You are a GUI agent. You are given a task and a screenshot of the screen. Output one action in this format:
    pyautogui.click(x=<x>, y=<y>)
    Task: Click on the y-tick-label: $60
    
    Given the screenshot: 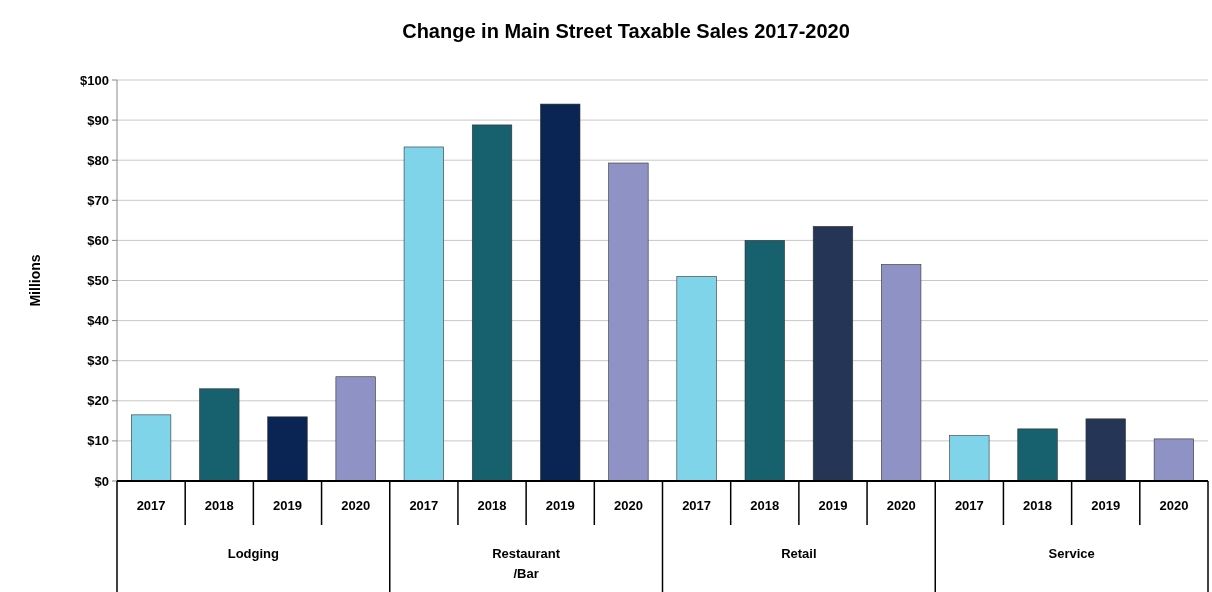 What is the action you would take?
    pyautogui.click(x=98, y=240)
    